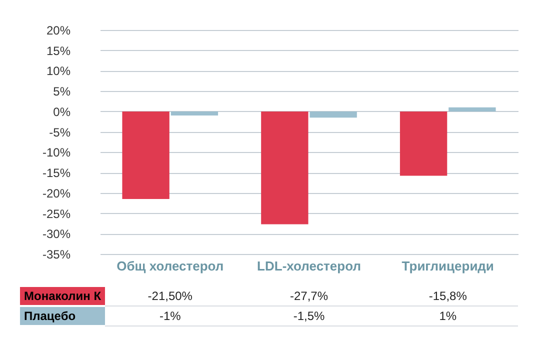  Describe the element at coordinates (170, 316) in the screenshot. I see `data-label: -1%` at that location.